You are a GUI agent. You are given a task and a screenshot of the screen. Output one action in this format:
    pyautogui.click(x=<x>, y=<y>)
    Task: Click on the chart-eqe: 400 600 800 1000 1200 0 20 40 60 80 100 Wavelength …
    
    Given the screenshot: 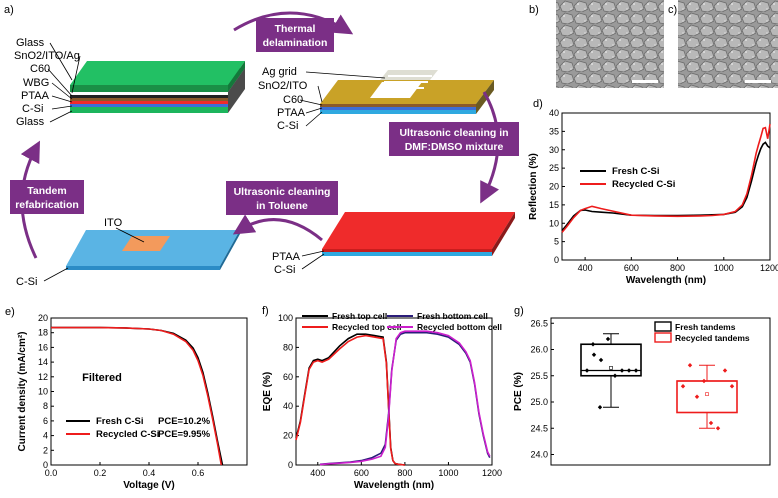 What is the action you would take?
    pyautogui.click(x=382, y=401)
    